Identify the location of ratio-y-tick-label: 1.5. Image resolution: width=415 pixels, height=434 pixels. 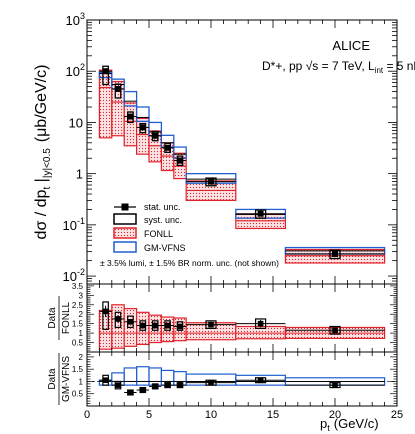
(78, 369).